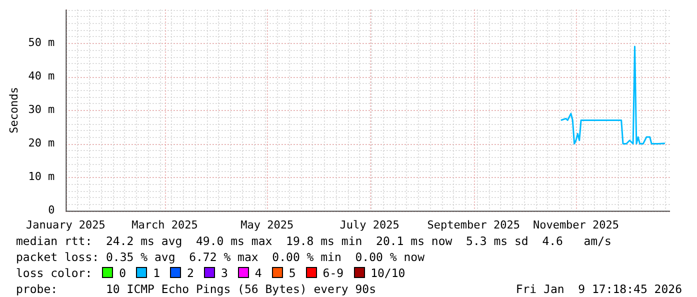 This screenshot has height=297, width=697. Describe the element at coordinates (473, 225) in the screenshot. I see `x-tick-label: September 2025` at that location.